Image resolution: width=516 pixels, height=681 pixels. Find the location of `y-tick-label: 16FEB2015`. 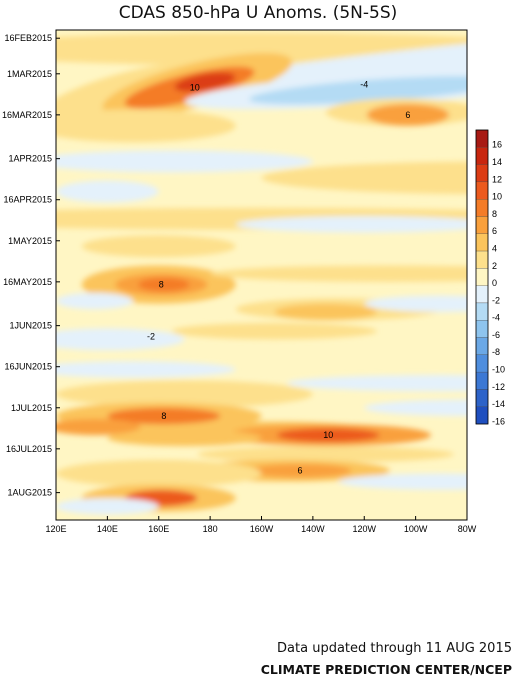

y-tick-label: 16FEB2015 is located at coordinates (28, 38).